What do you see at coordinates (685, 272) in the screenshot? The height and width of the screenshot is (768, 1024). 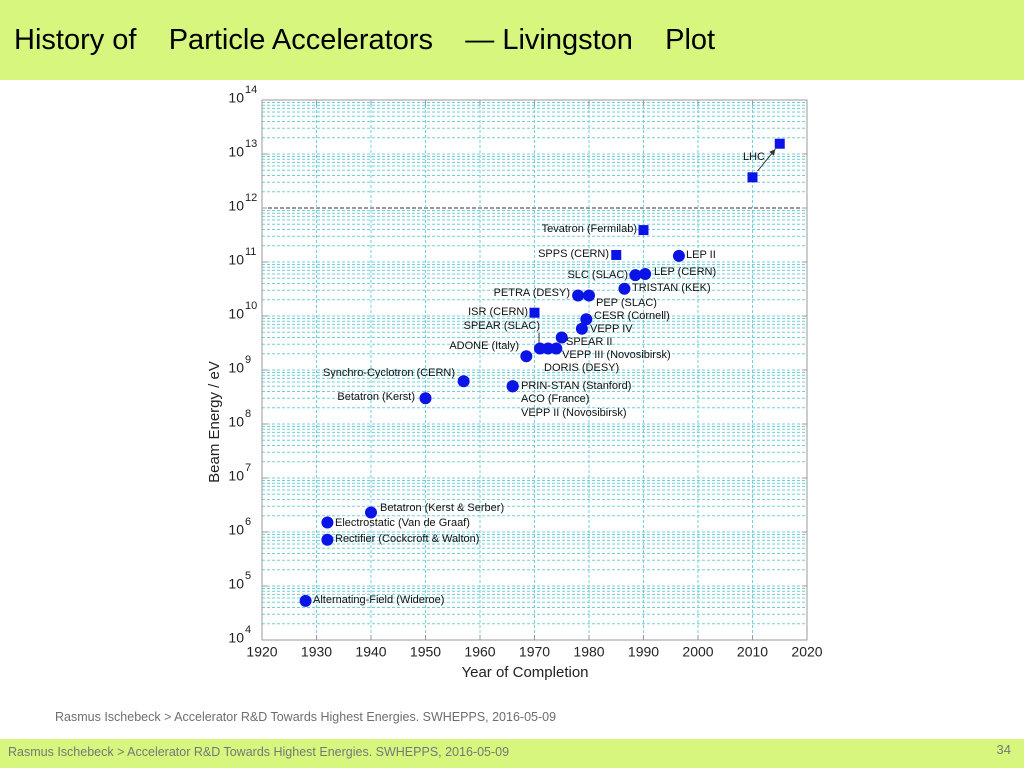 I see `point-label: LEP (CERN)` at bounding box center [685, 272].